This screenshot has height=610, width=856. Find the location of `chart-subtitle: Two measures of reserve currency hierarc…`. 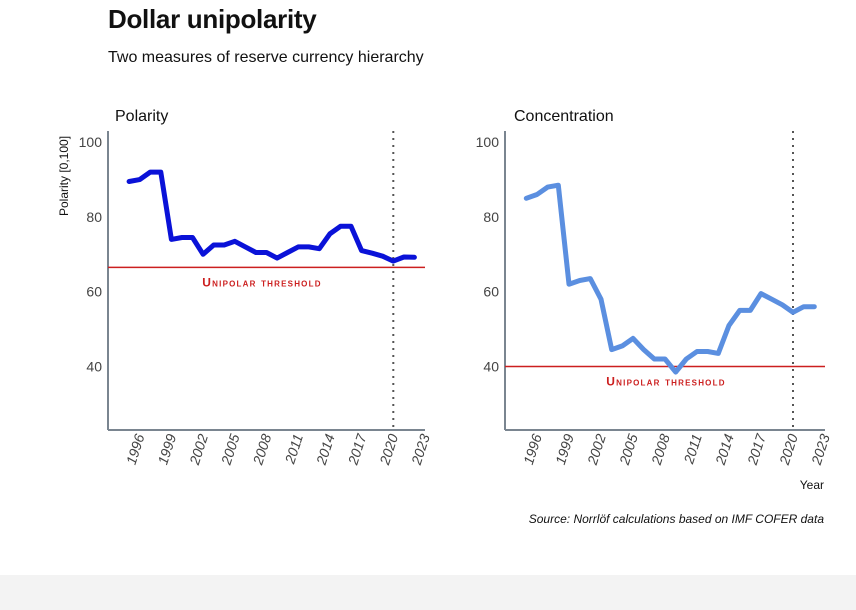

chart-subtitle: Two measures of reserve currency hierarc… is located at coordinates (266, 57).